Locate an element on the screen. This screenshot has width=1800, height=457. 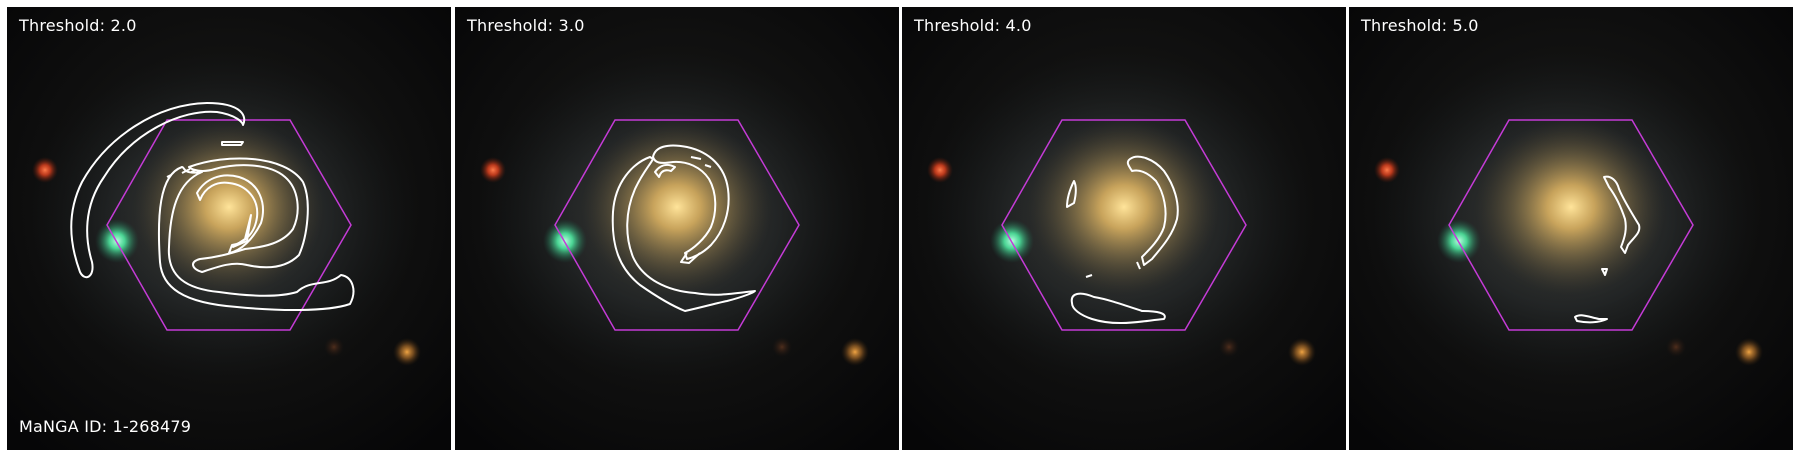
threshold-label: Threshold: 4.0 is located at coordinates (973, 25).